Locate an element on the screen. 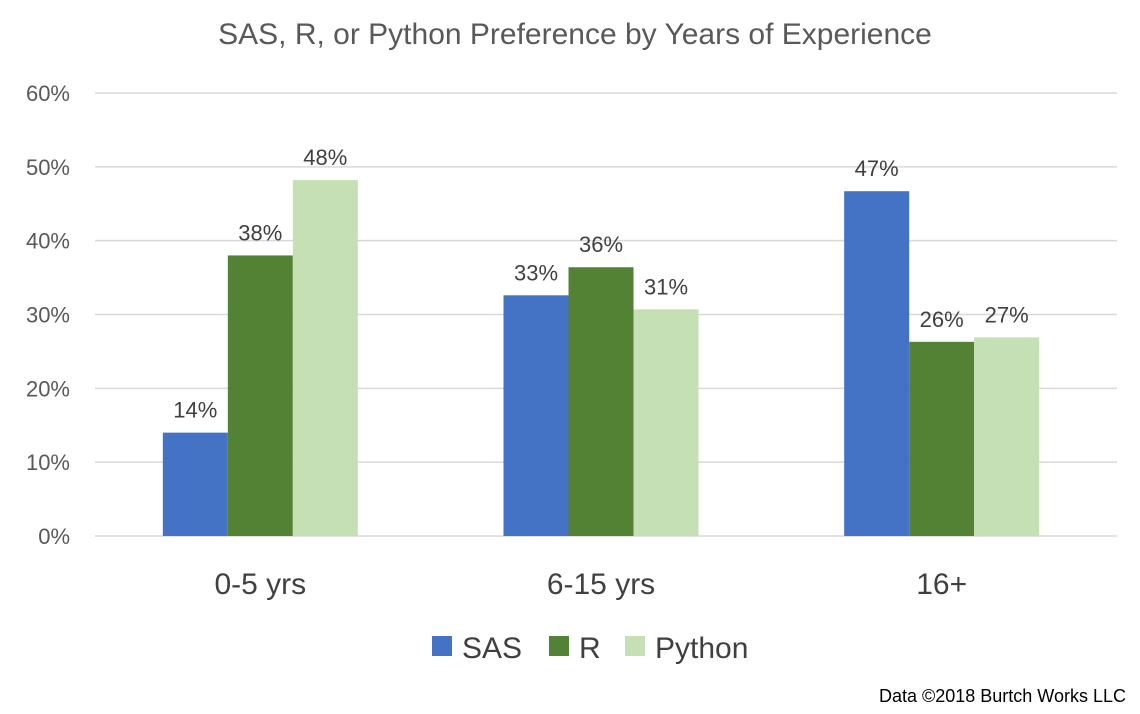  y-tick-label: 60% is located at coordinates (48, 93).